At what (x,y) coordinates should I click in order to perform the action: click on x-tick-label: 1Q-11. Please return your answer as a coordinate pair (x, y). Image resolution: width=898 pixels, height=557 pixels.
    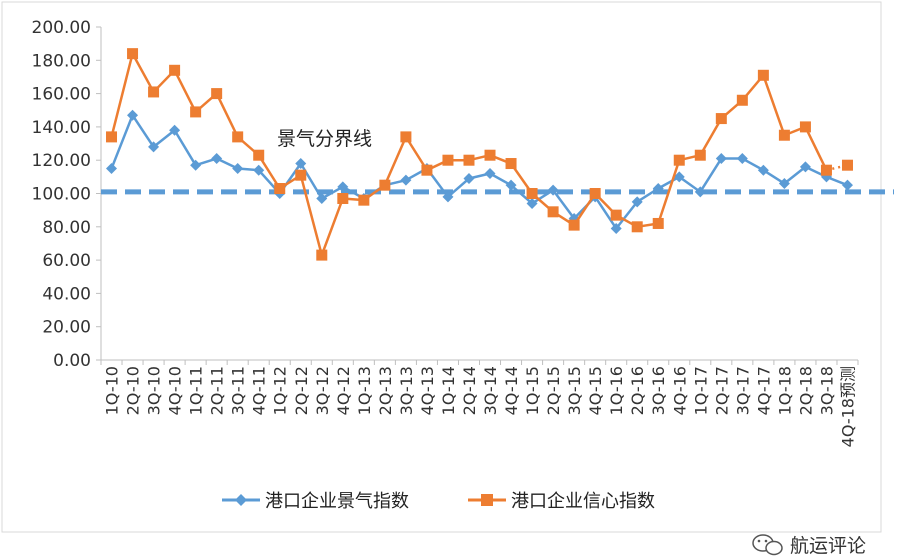
    Looking at the image, I should click on (196, 390).